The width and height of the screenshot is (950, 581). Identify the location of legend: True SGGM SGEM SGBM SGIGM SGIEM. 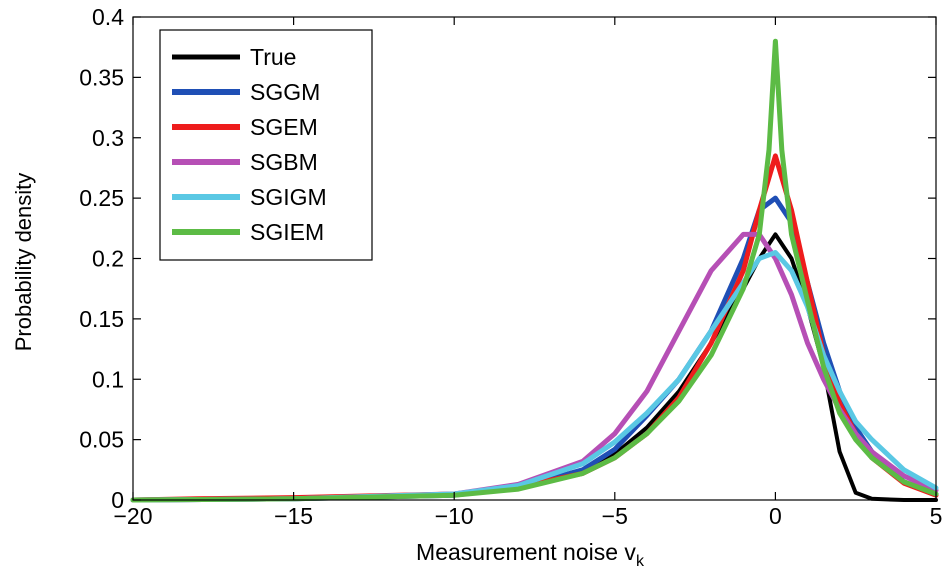
(266, 145).